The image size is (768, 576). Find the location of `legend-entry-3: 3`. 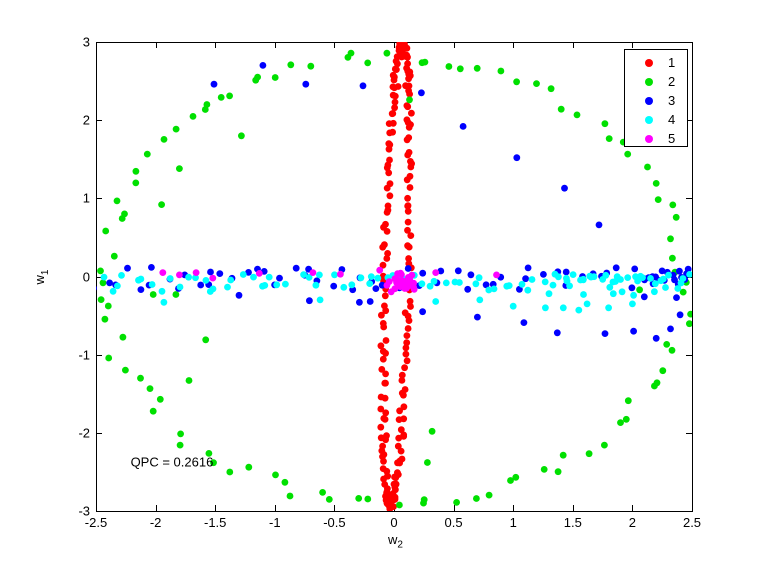

legend-entry-3: 3 is located at coordinates (656, 100).